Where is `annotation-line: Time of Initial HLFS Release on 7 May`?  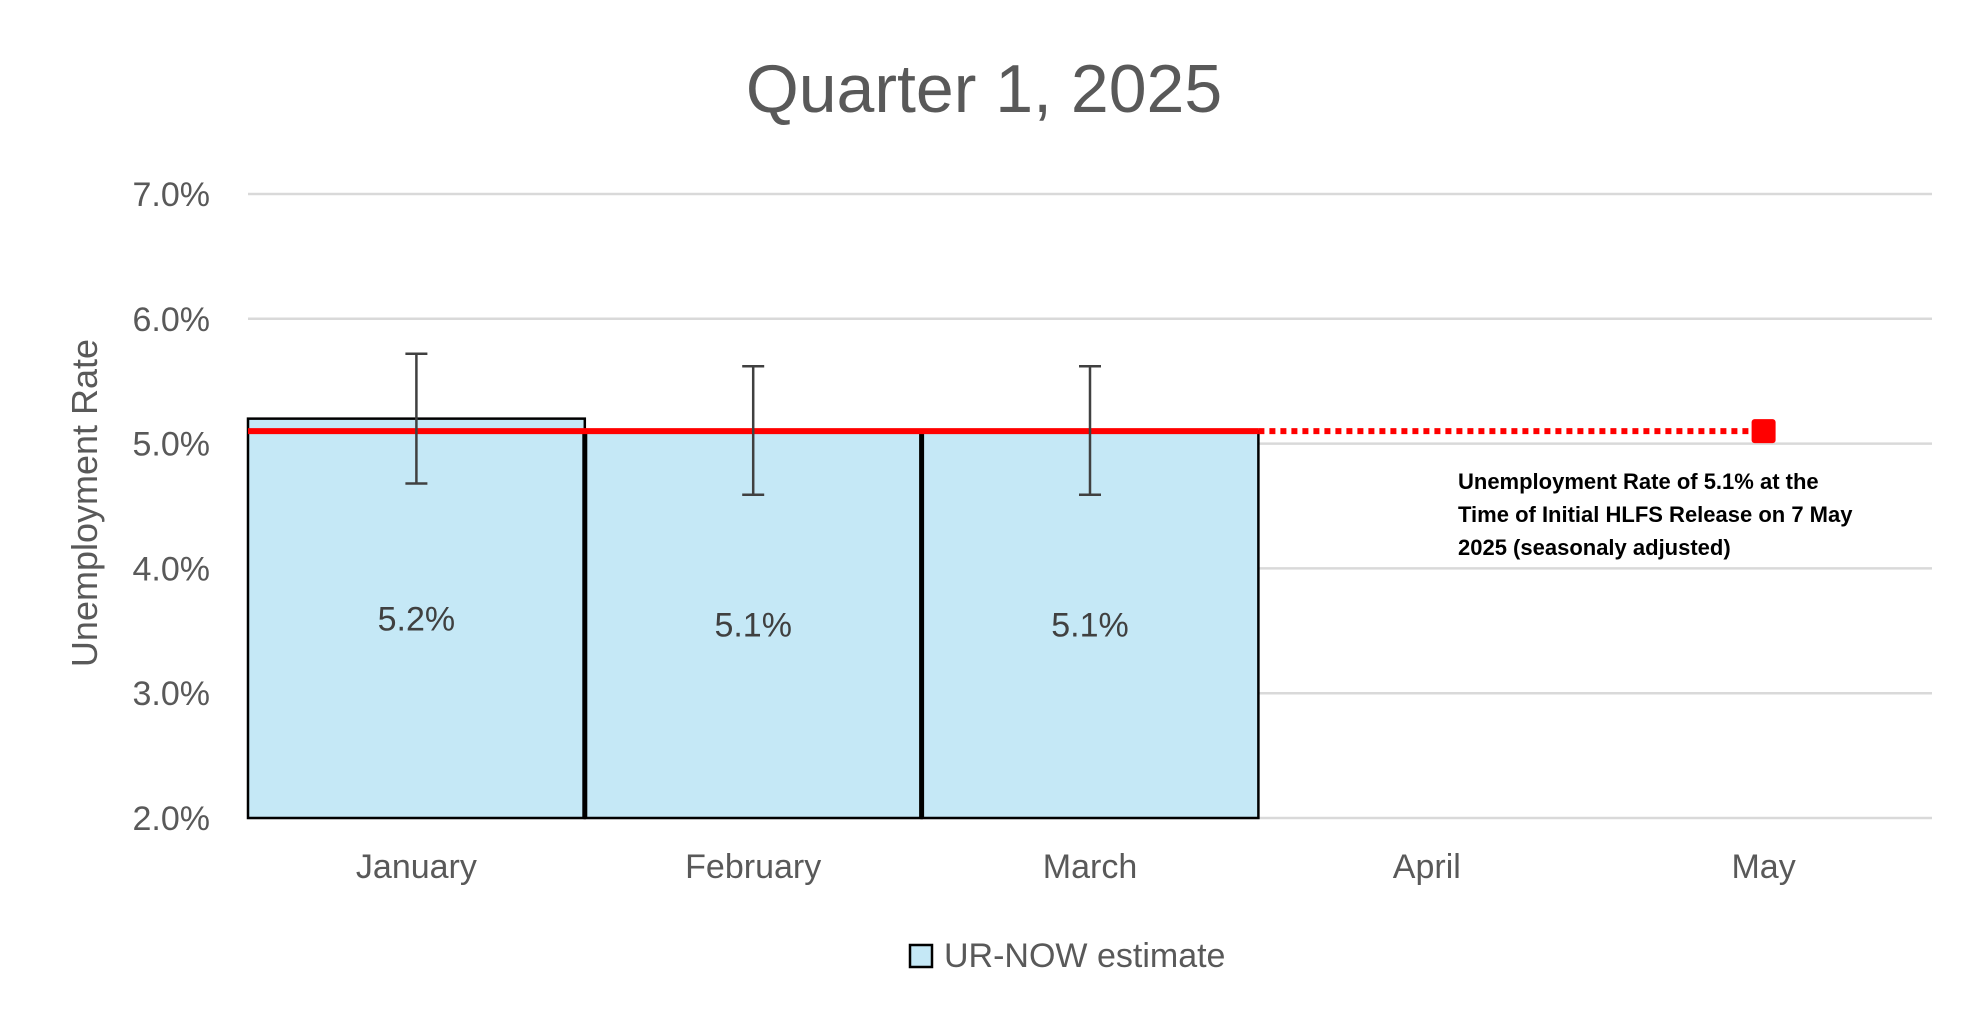 annotation-line: Time of Initial HLFS Release on 7 May is located at coordinates (1655, 514).